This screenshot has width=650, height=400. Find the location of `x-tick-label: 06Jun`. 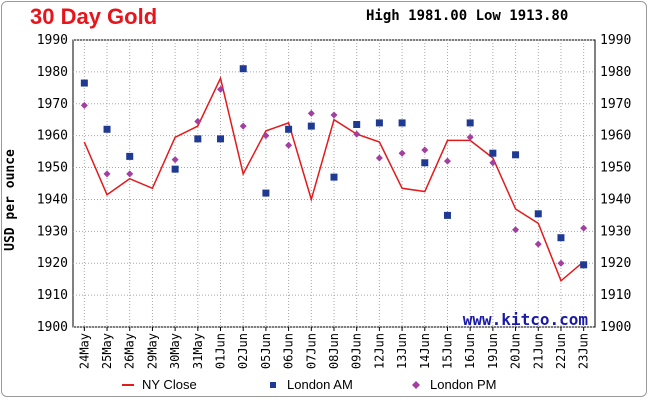

x-tick-label: 06Jun is located at coordinates (289, 351).